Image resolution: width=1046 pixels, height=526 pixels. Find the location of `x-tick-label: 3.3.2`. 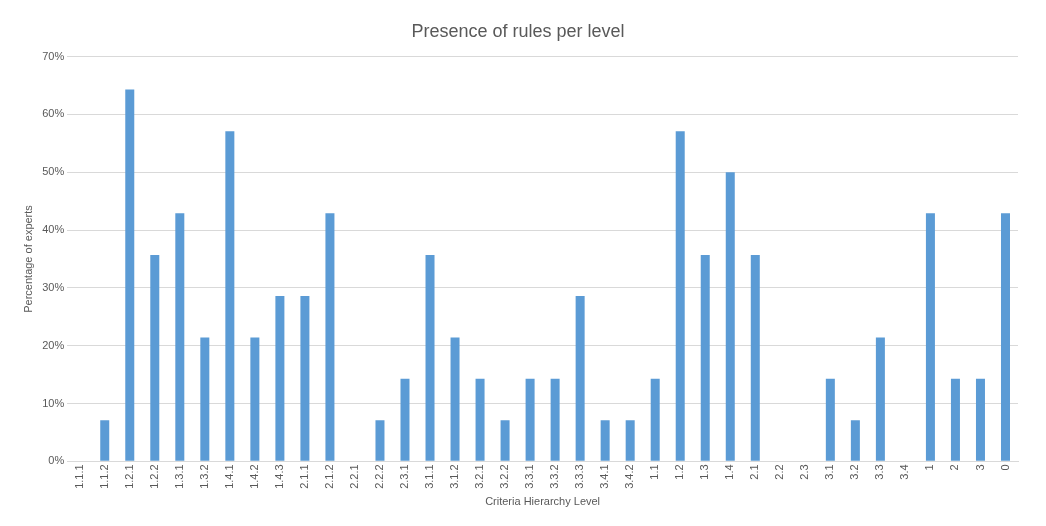

x-tick-label: 3.3.2 is located at coordinates (554, 476).